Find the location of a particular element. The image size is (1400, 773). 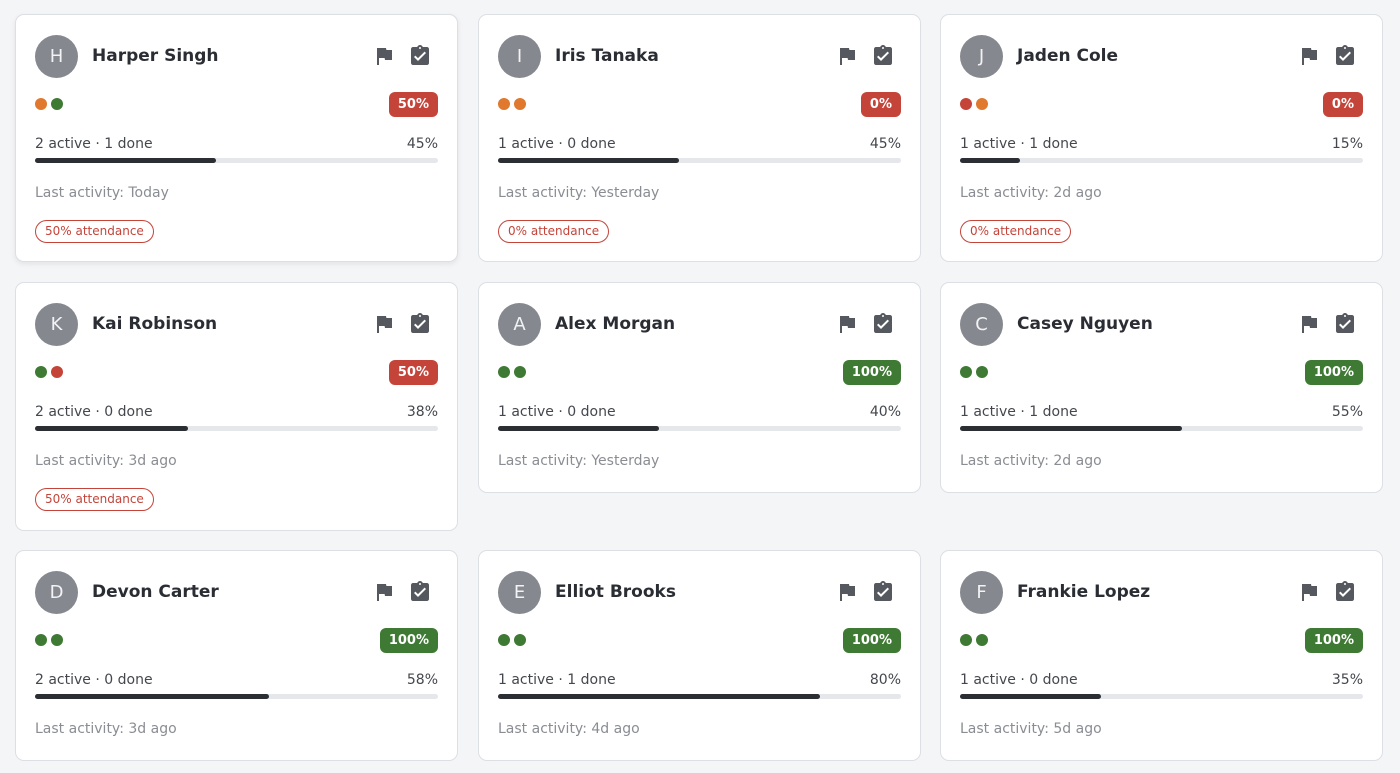

member-name: Harper Singh is located at coordinates (155, 56).